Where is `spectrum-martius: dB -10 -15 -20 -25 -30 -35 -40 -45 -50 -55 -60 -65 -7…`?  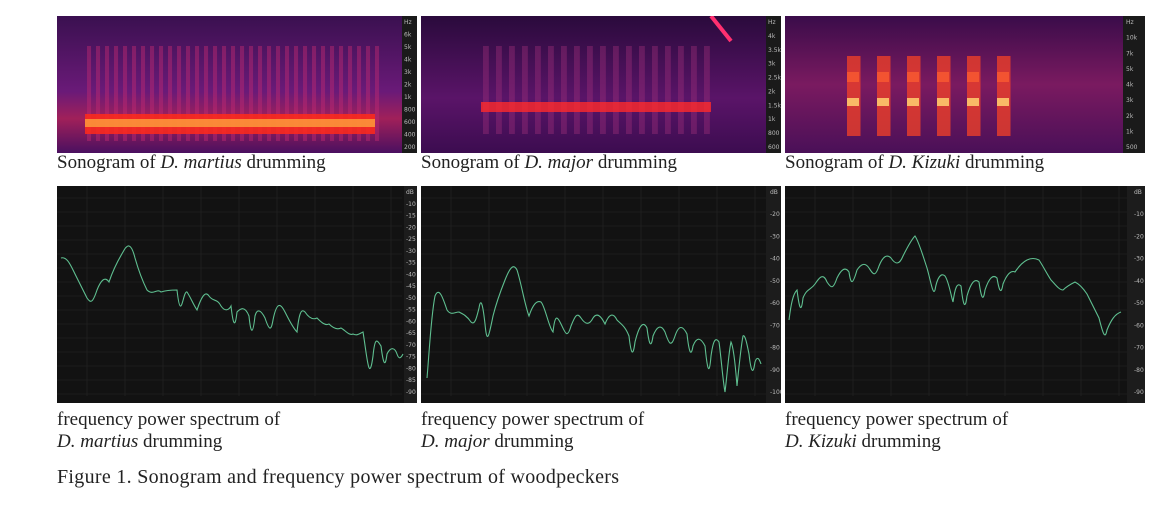
spectrum-martius: dB -10 -15 -20 -25 -30 -35 -40 -45 -50 -55 -60 -65 -7… is located at coordinates (237, 294).